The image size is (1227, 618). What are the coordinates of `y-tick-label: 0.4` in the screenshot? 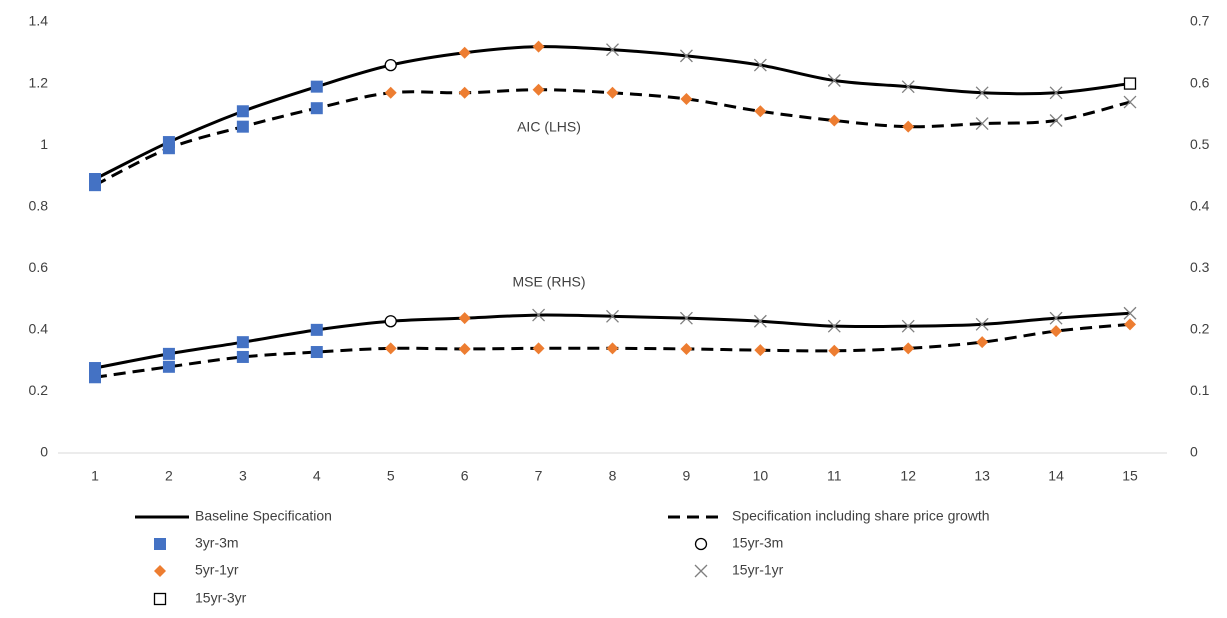 It's located at (39, 329).